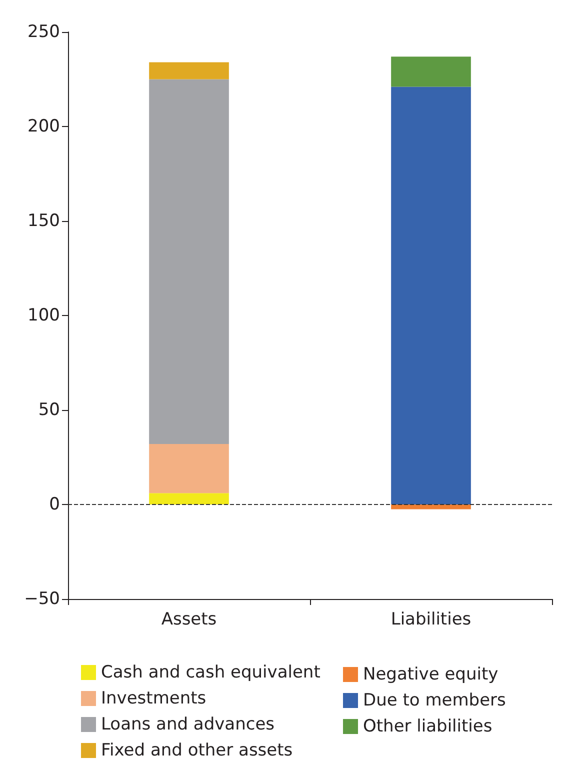 This screenshot has width=562, height=772. Describe the element at coordinates (188, 724) in the screenshot. I see `legend-label: Loans and advances` at that location.